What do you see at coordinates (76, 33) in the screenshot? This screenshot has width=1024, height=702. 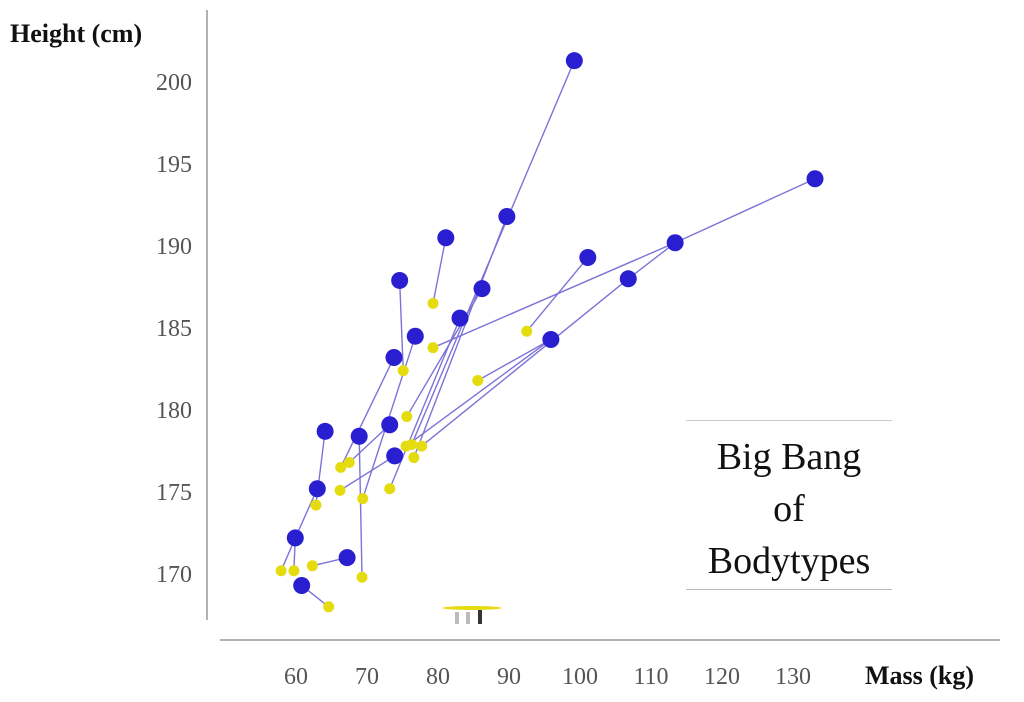 I see `y-axis-label: Height (cm)` at bounding box center [76, 33].